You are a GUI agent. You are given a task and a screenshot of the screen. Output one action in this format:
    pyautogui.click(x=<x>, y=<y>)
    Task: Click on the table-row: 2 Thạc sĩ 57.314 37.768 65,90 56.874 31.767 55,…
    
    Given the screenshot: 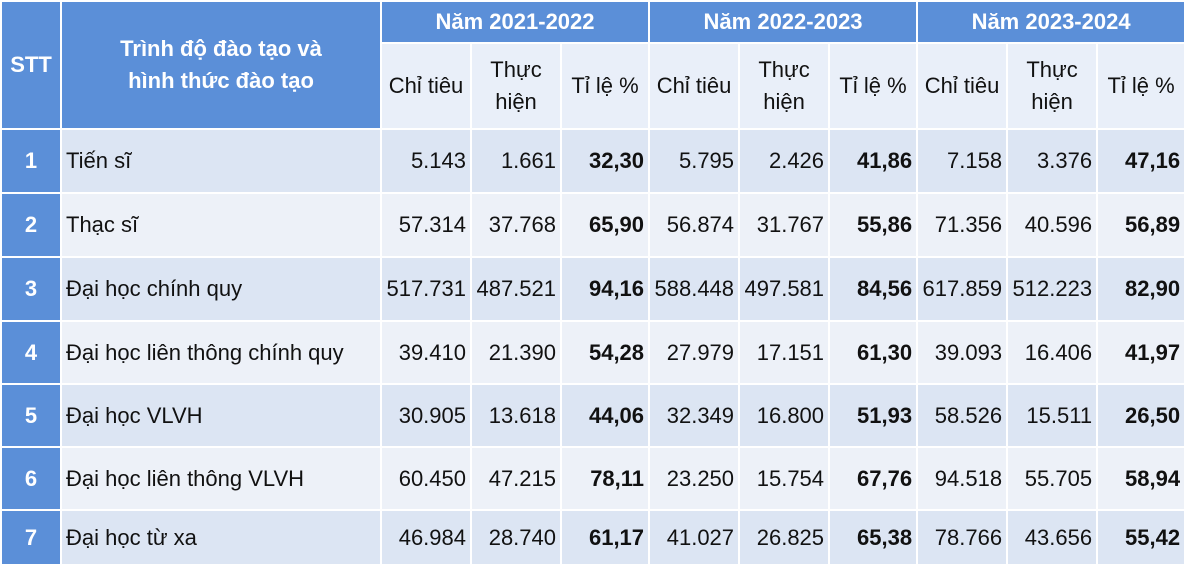 What is the action you would take?
    pyautogui.click(x=592, y=225)
    